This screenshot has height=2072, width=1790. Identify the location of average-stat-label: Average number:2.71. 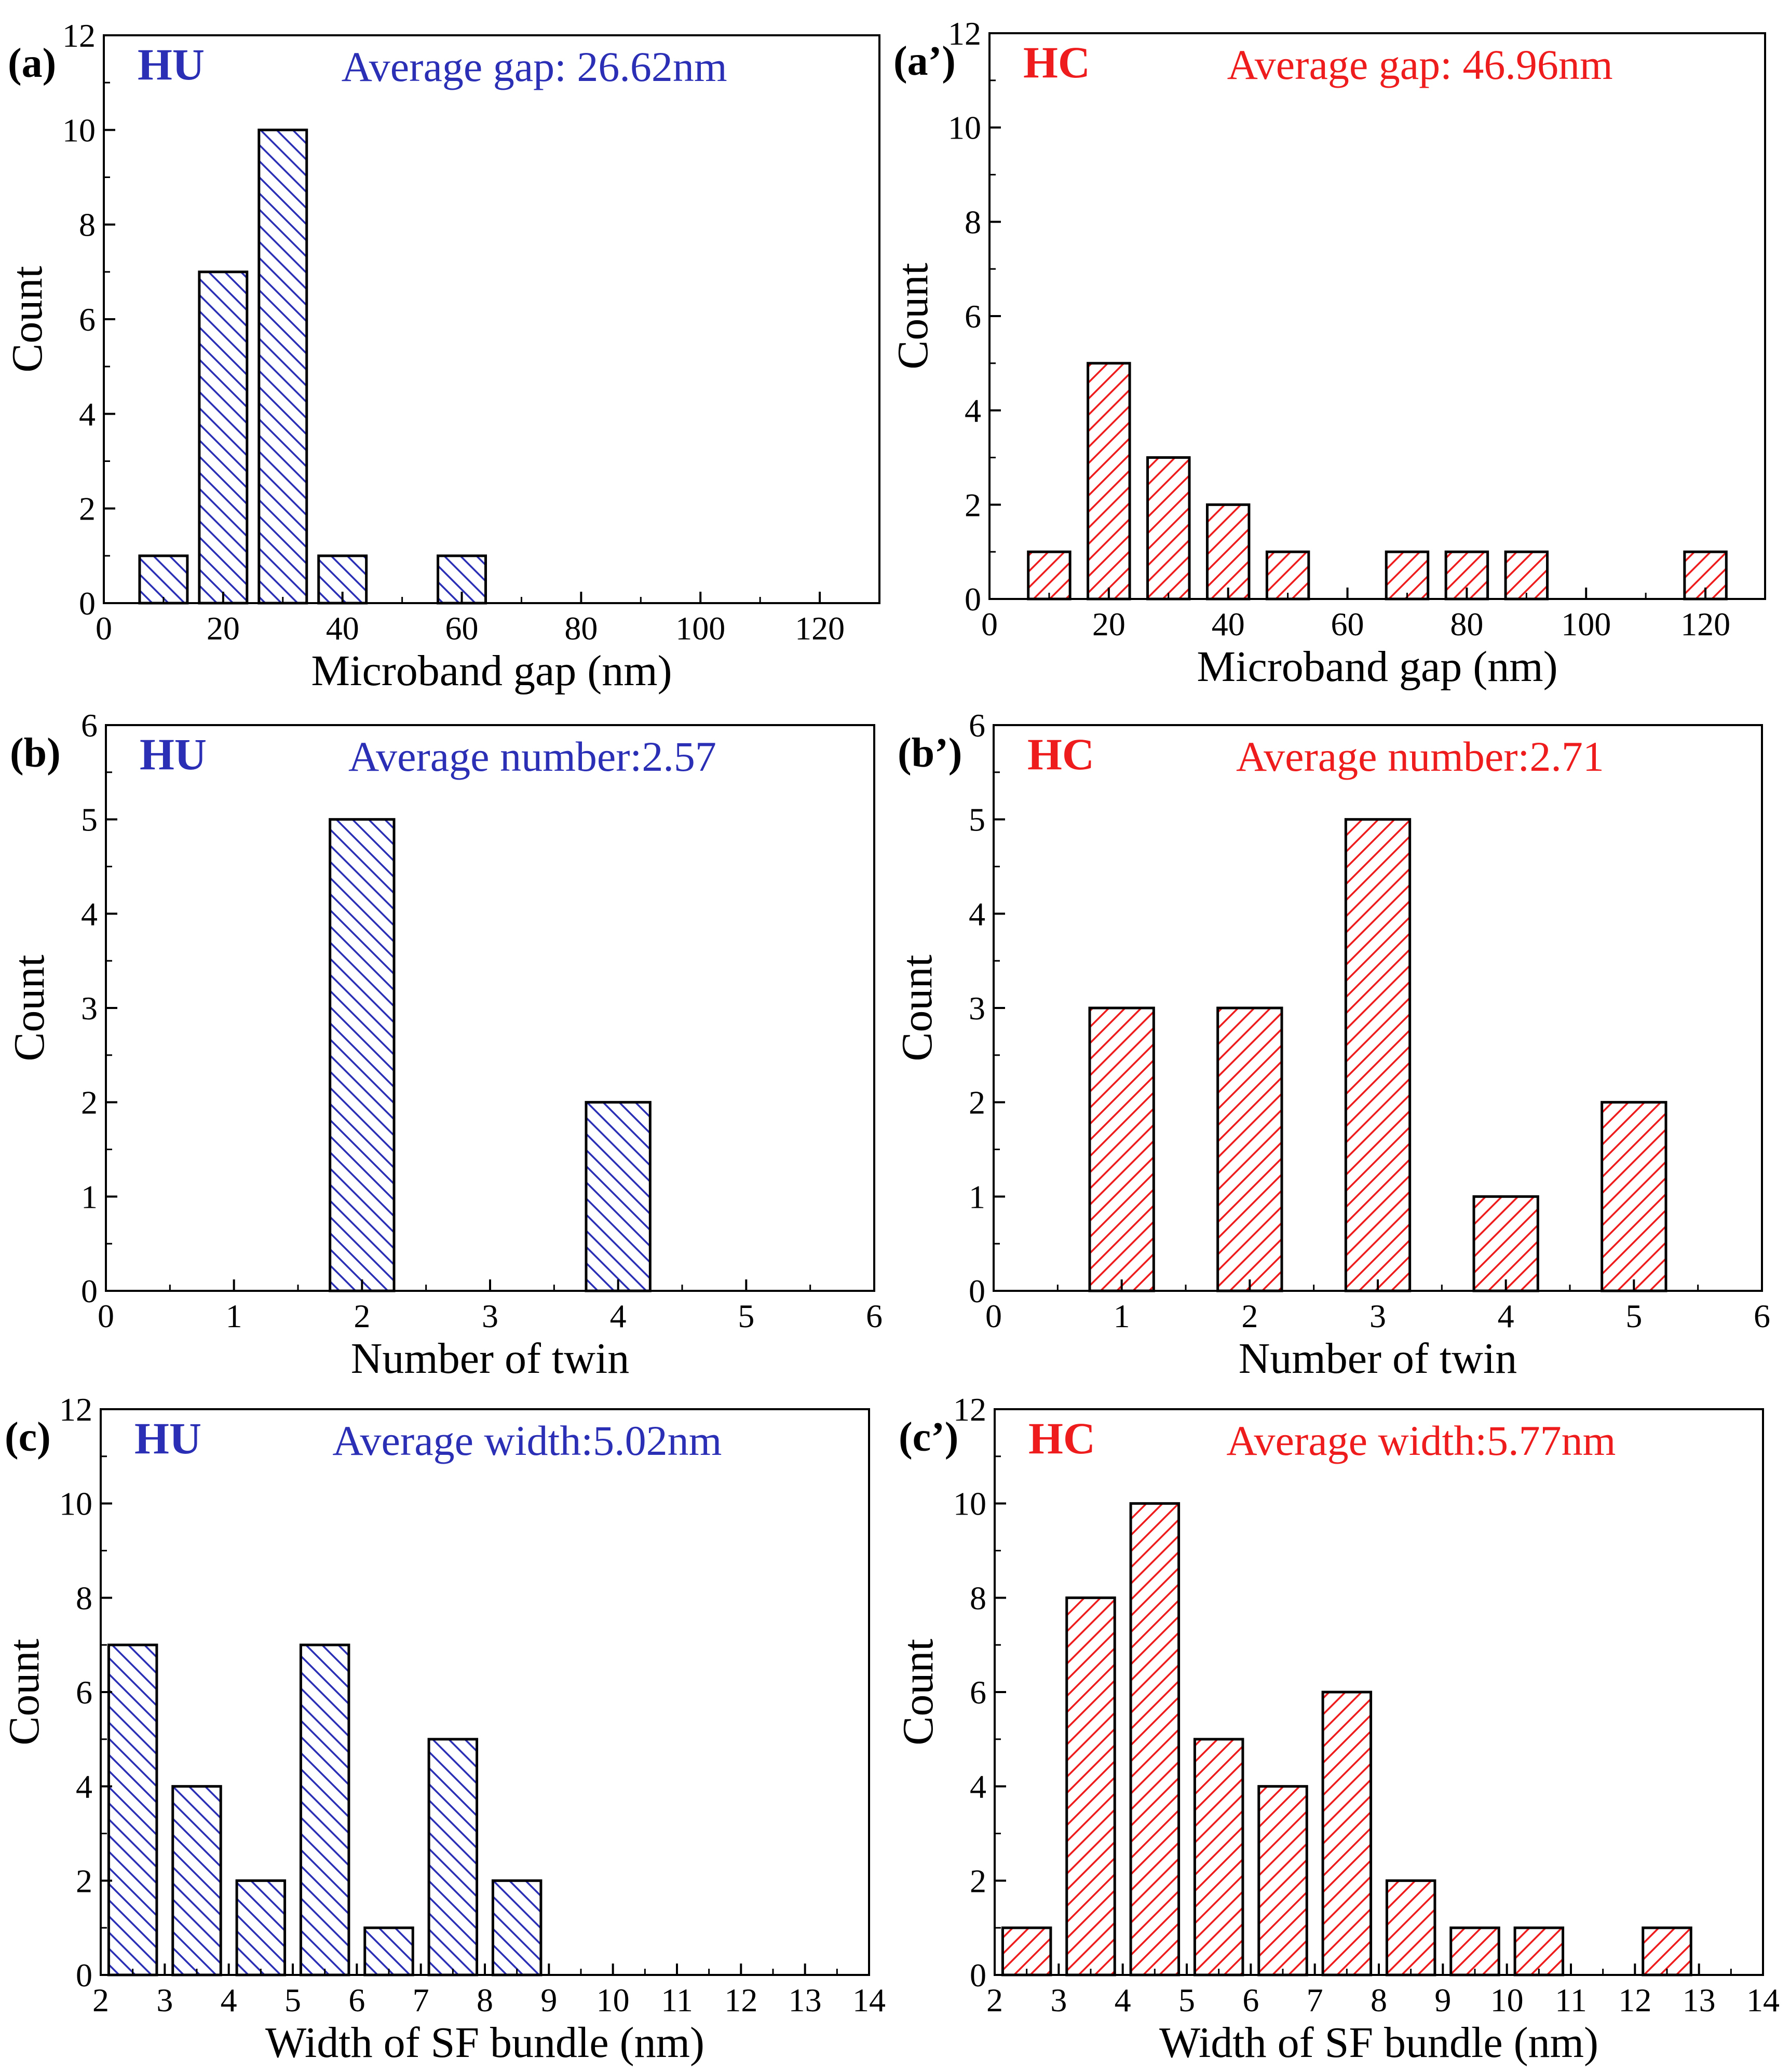
(1420, 756).